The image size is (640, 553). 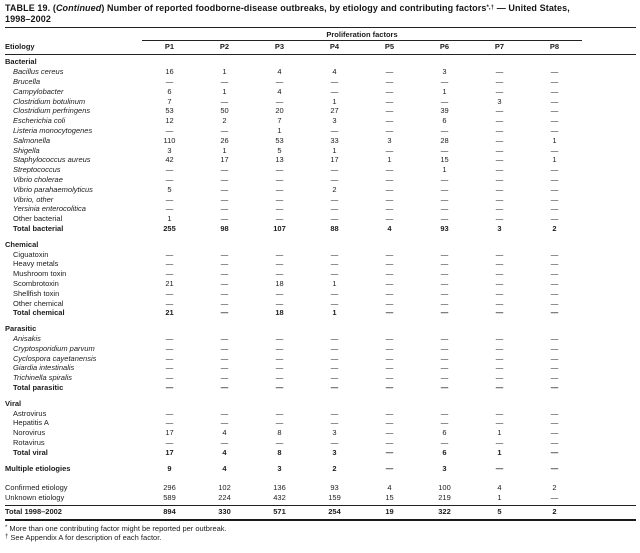 What do you see at coordinates (320, 82) in the screenshot?
I see `table-row: Brucella — — — — — — — —` at bounding box center [320, 82].